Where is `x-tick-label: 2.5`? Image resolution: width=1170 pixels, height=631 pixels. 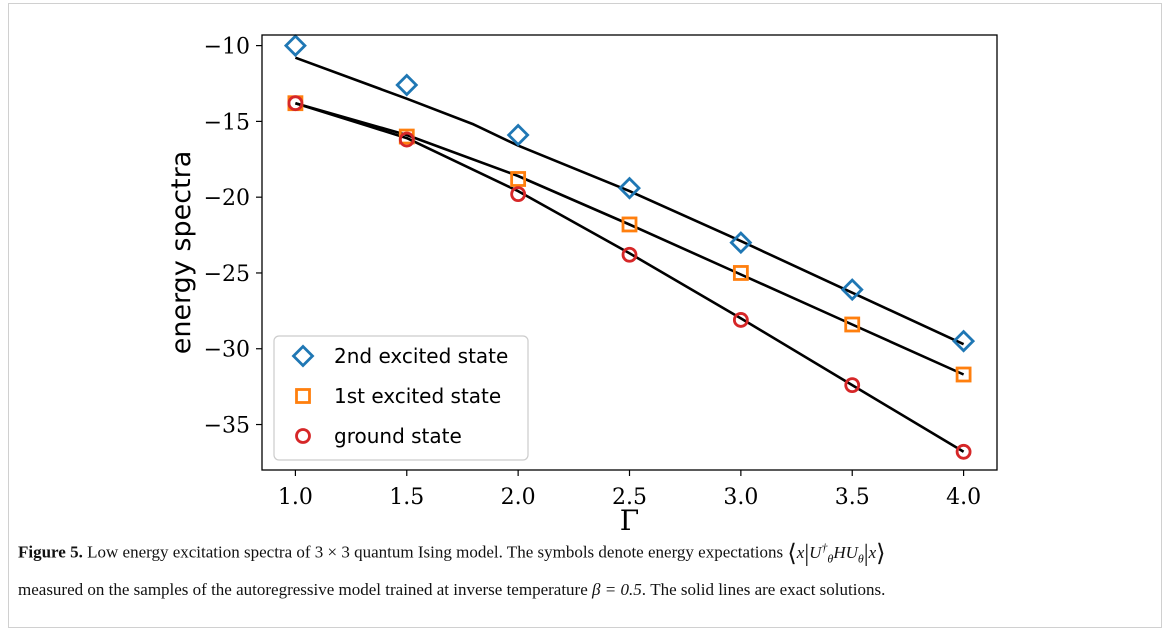
x-tick-label: 2.5 is located at coordinates (629, 497).